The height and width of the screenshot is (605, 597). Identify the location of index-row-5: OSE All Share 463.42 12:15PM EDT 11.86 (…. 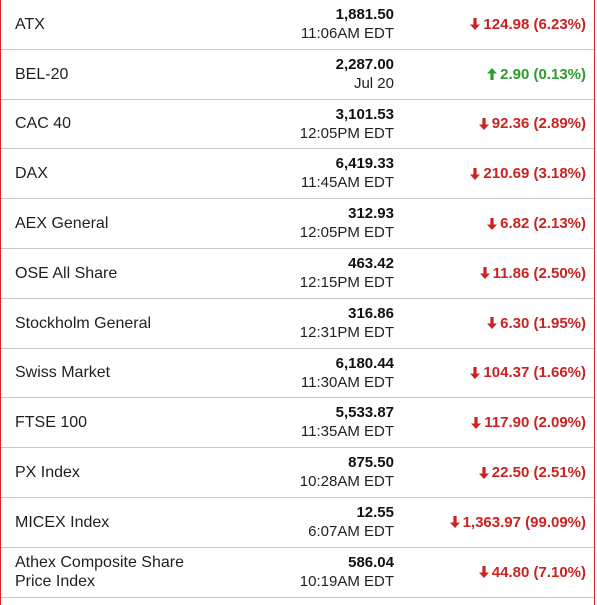
(297, 274).